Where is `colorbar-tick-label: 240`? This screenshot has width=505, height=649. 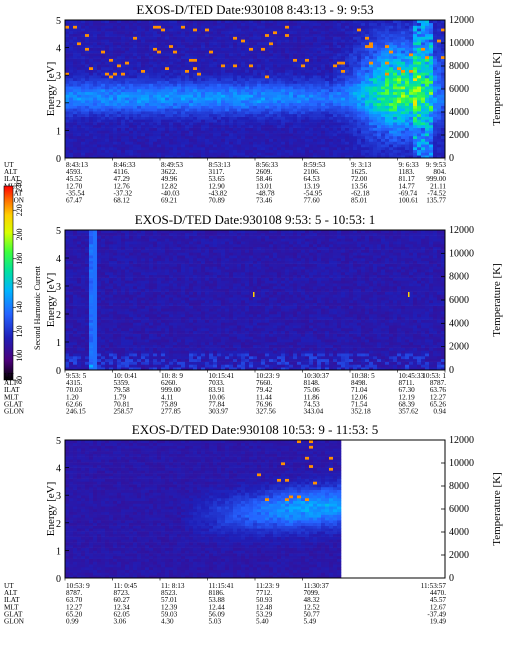
colorbar-tick-label: 240 is located at coordinates (19, 186).